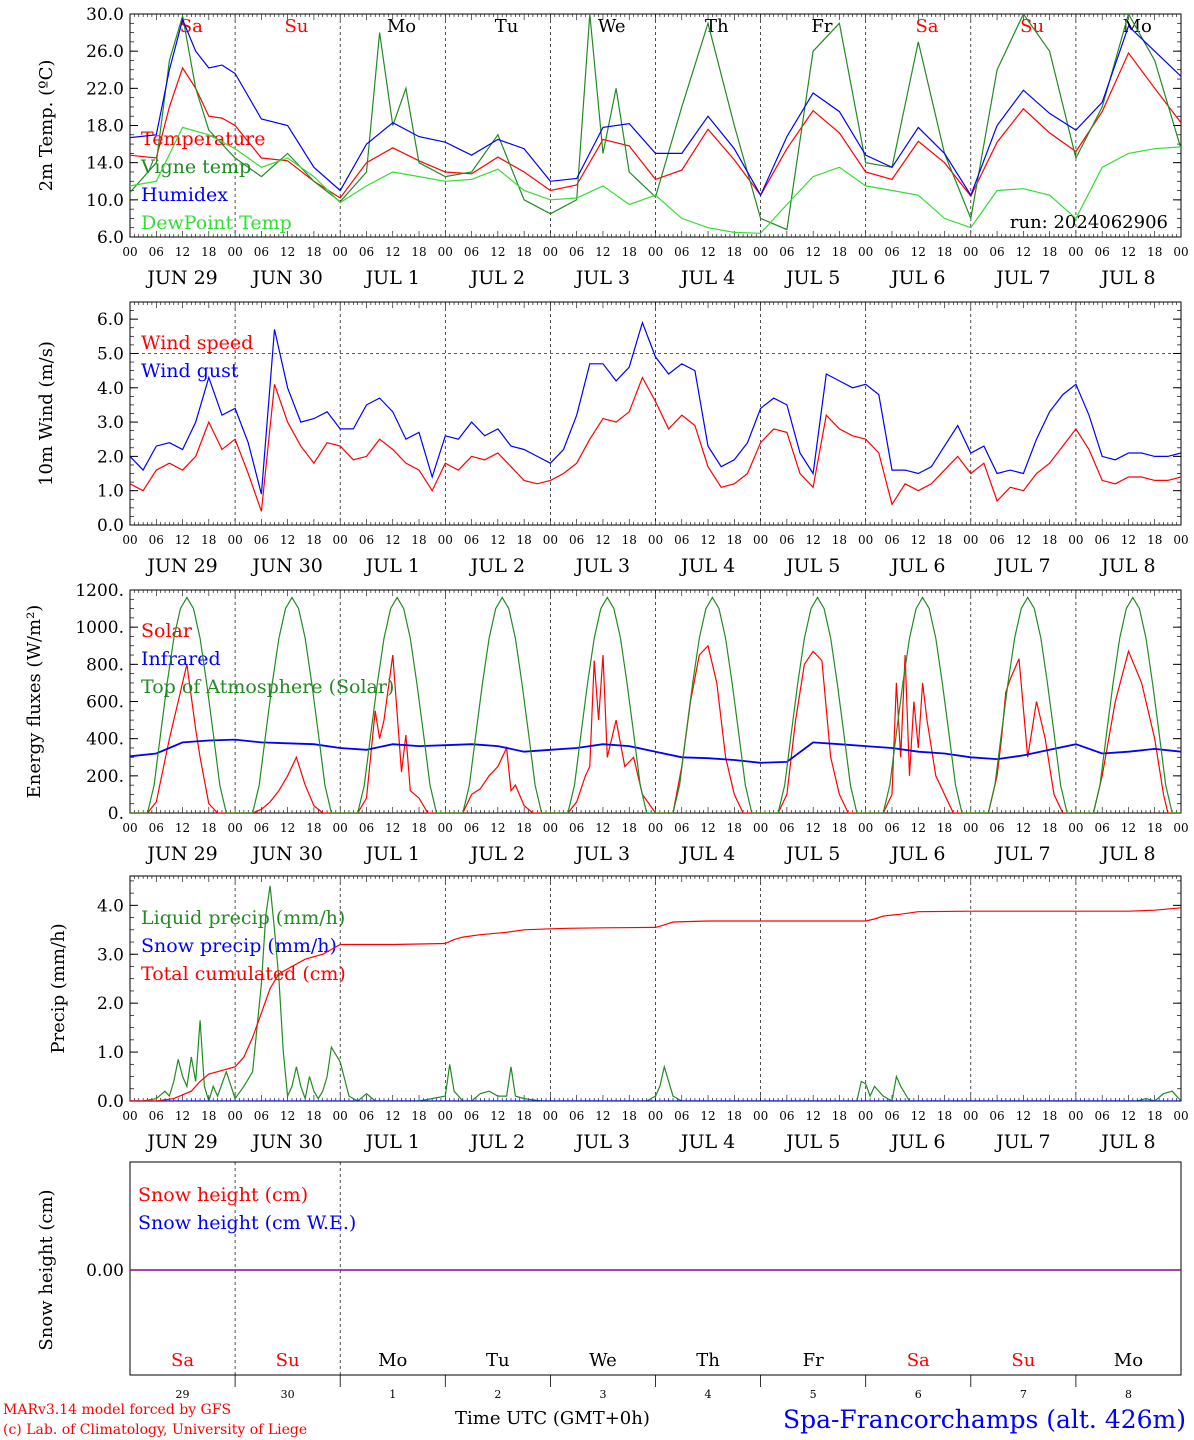 Image resolution: width=1194 pixels, height=1440 pixels. I want to click on date-label: JUN 30, so click(286, 278).